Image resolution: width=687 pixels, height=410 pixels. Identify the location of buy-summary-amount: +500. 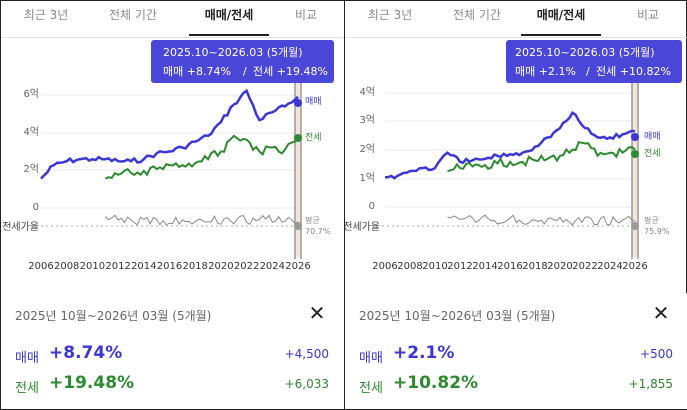
(656, 354).